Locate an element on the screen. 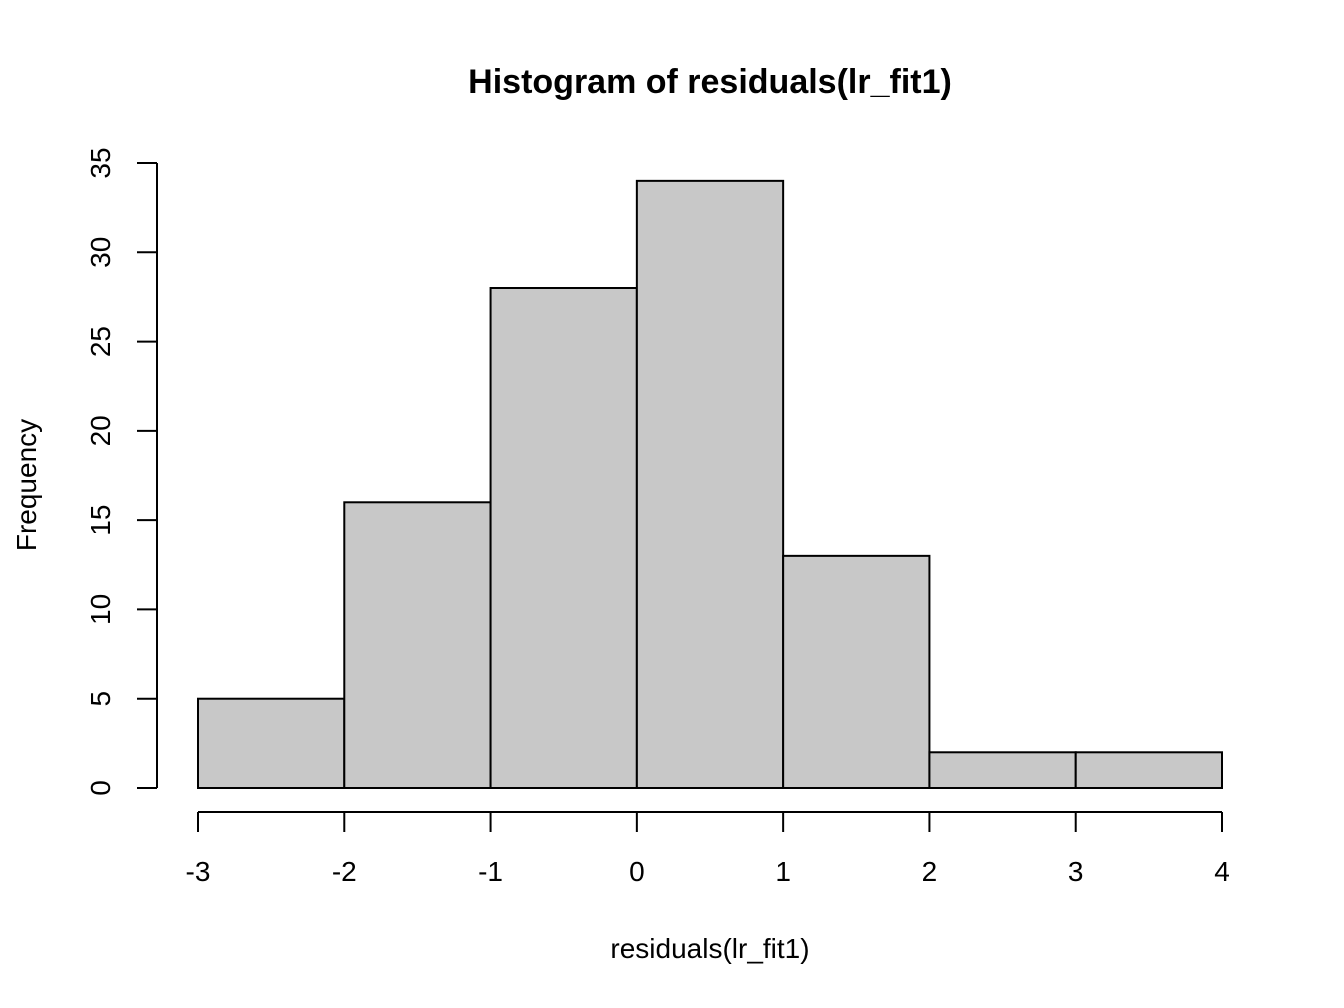  x-axis-title: residuals(lr_fit1) is located at coordinates (709, 948).